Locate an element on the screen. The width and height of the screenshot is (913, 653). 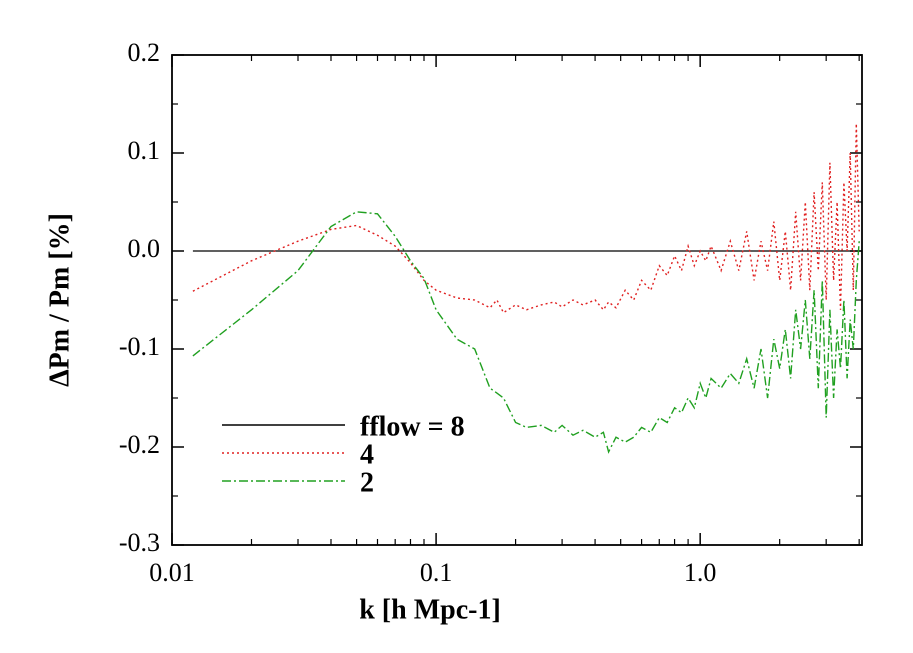
x-tick-label: 1.0 is located at coordinates (700, 572).